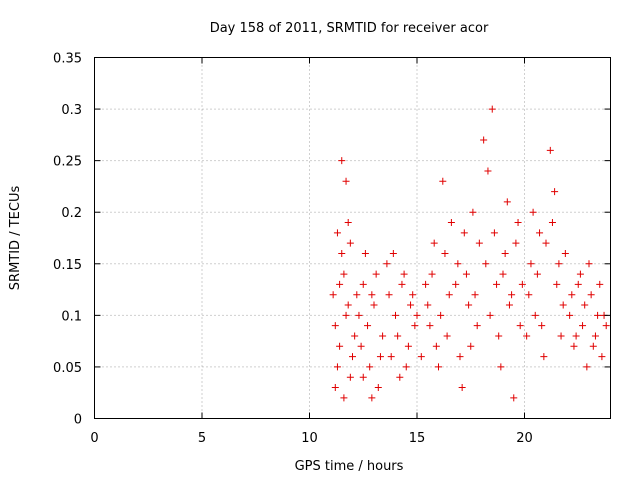 This screenshot has height=480, width=640. What do you see at coordinates (417, 438) in the screenshot?
I see `x-tick-label: 15` at bounding box center [417, 438].